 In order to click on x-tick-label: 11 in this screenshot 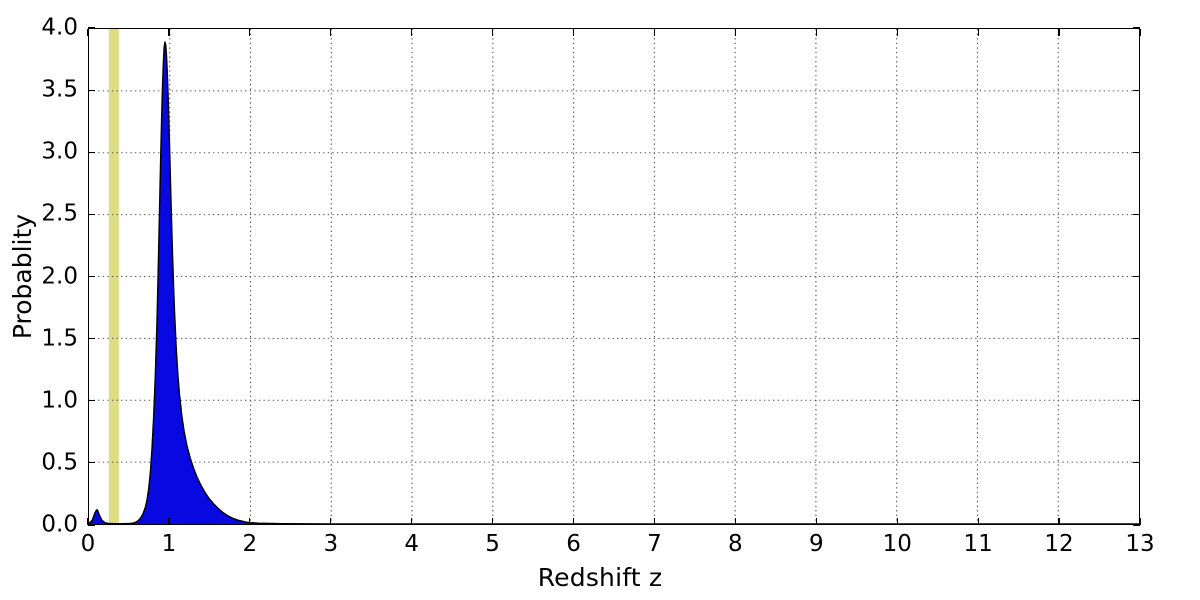, I will do `click(978, 544)`.